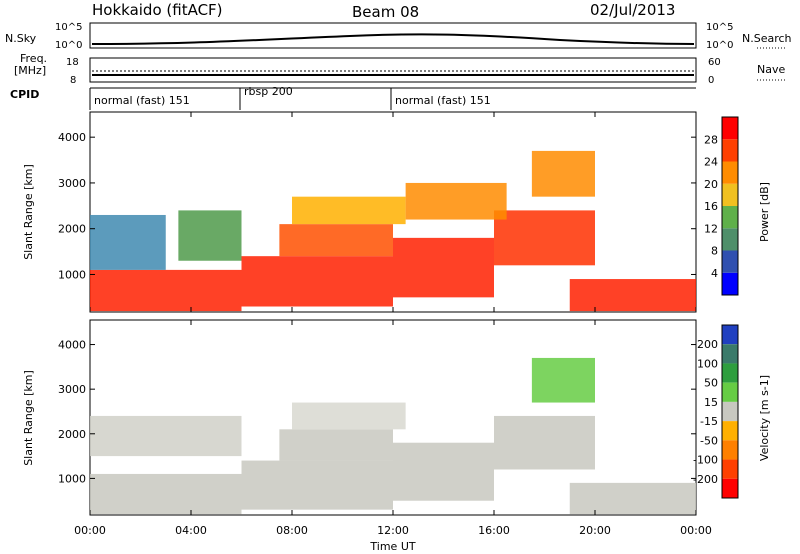 This screenshot has height=554, width=800. Describe the element at coordinates (393, 530) in the screenshot. I see `xtick-label-3: 12:00` at that location.